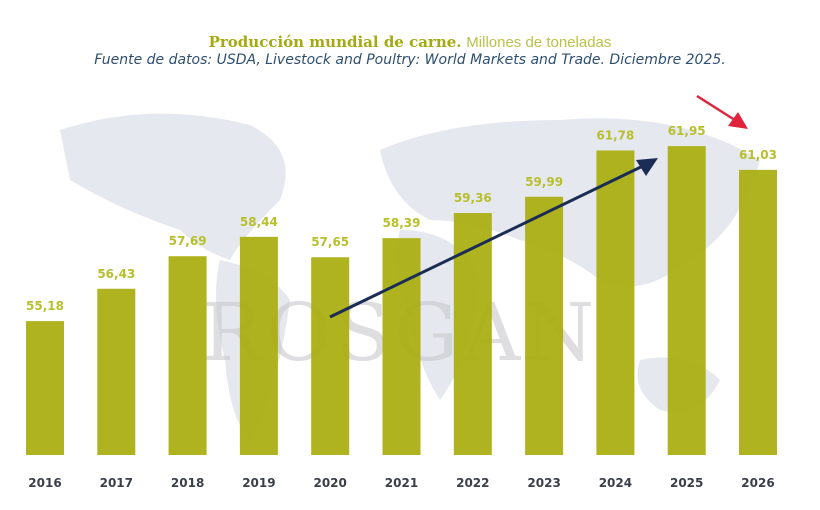 The width and height of the screenshot is (820, 510). I want to click on x-tick-label: 2017, so click(116, 483).